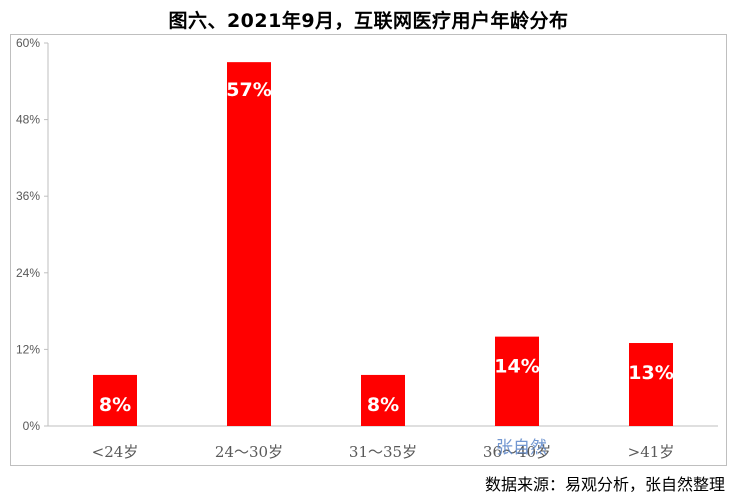 The width and height of the screenshot is (737, 497). Describe the element at coordinates (650, 373) in the screenshot. I see `bar-data-label: 13%` at that location.